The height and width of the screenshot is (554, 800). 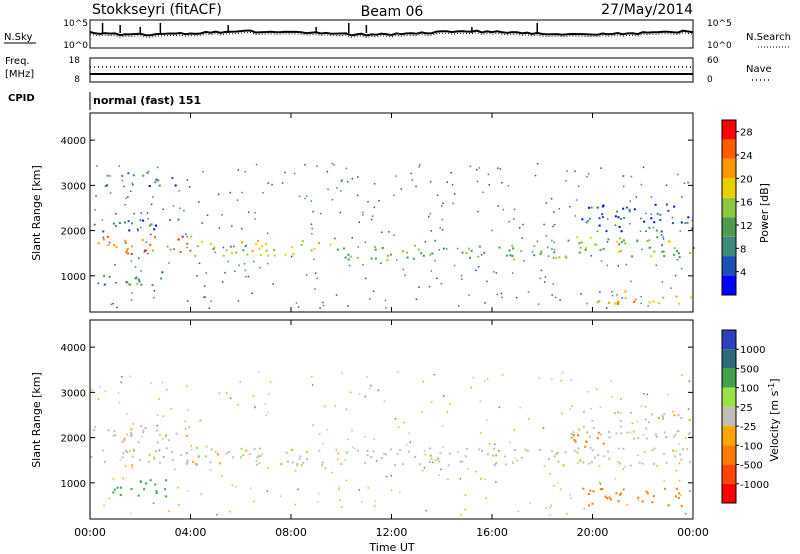 I want to click on x-tick-label: 16:00, so click(x=492, y=532).